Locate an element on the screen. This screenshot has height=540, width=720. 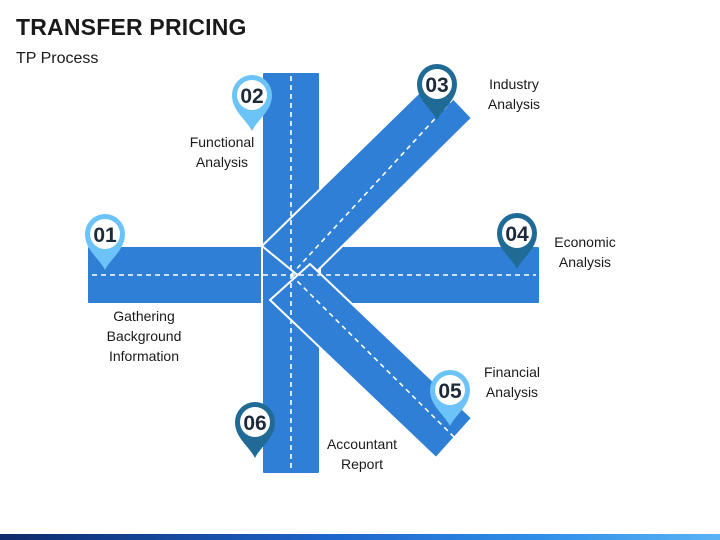
step-label-03: Industry Analysis is located at coordinates (514, 94).